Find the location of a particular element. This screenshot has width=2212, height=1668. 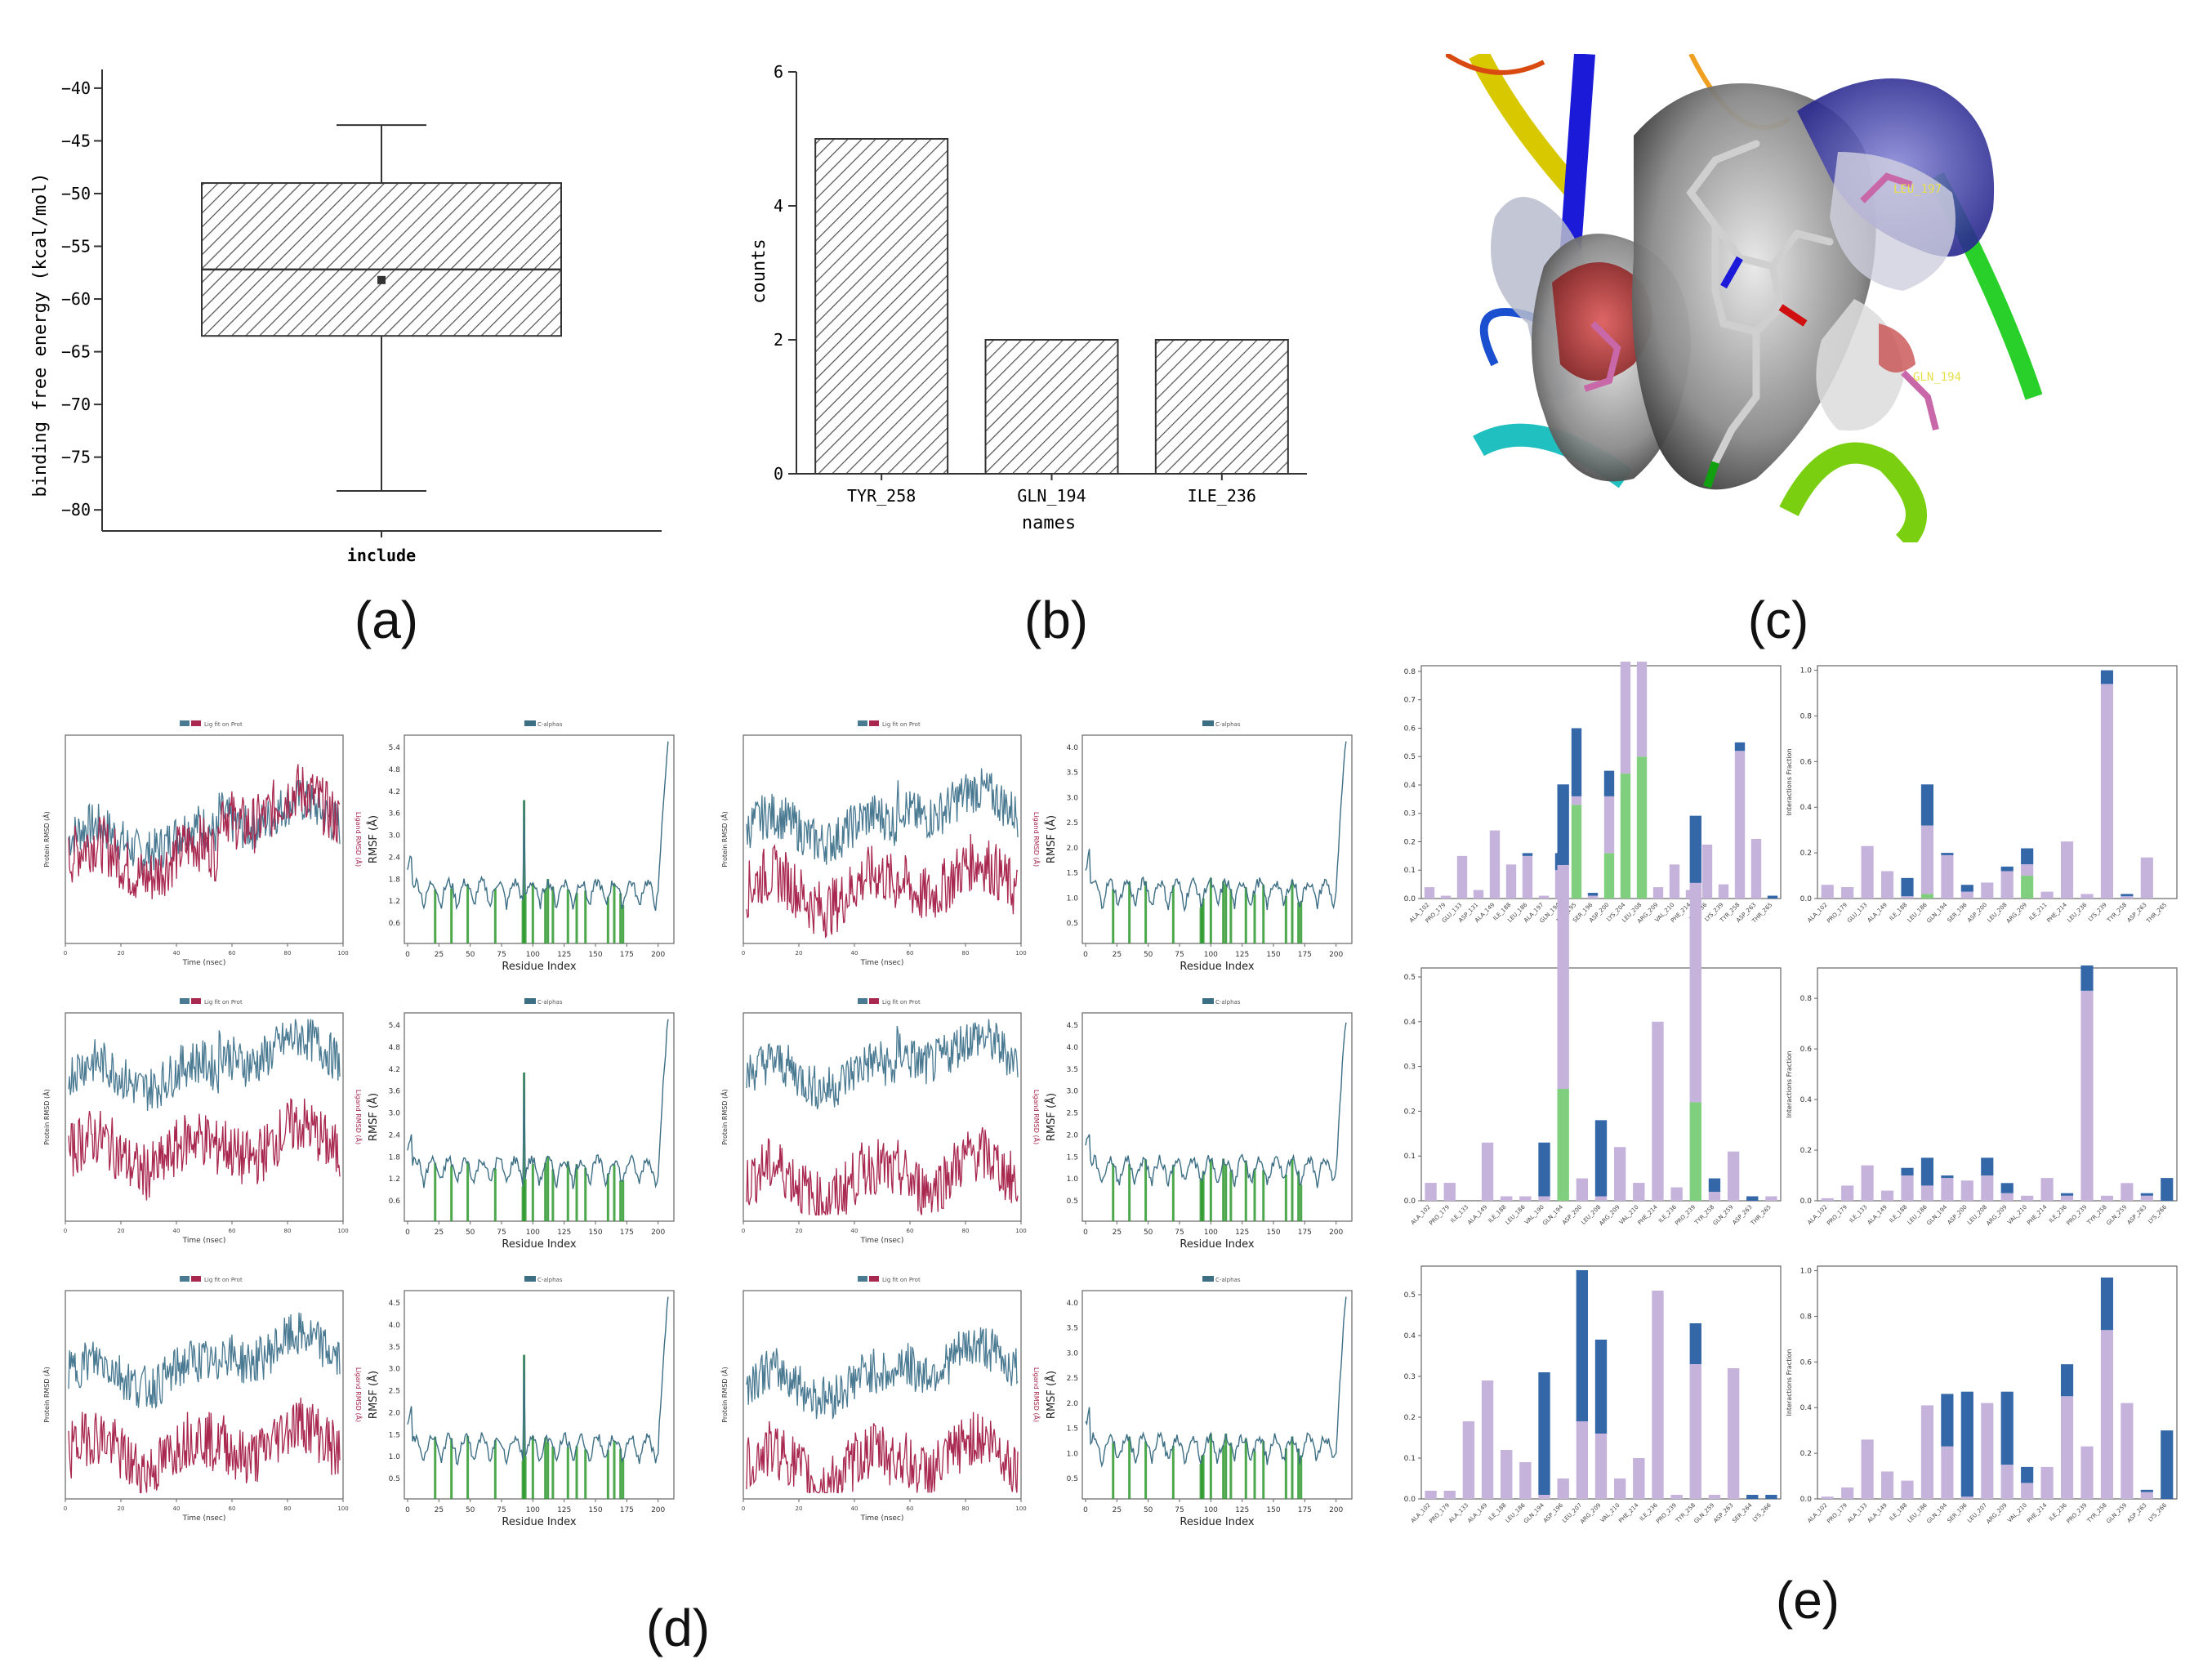

rmsf-ytick-label: 1.0 is located at coordinates (1073, 898).